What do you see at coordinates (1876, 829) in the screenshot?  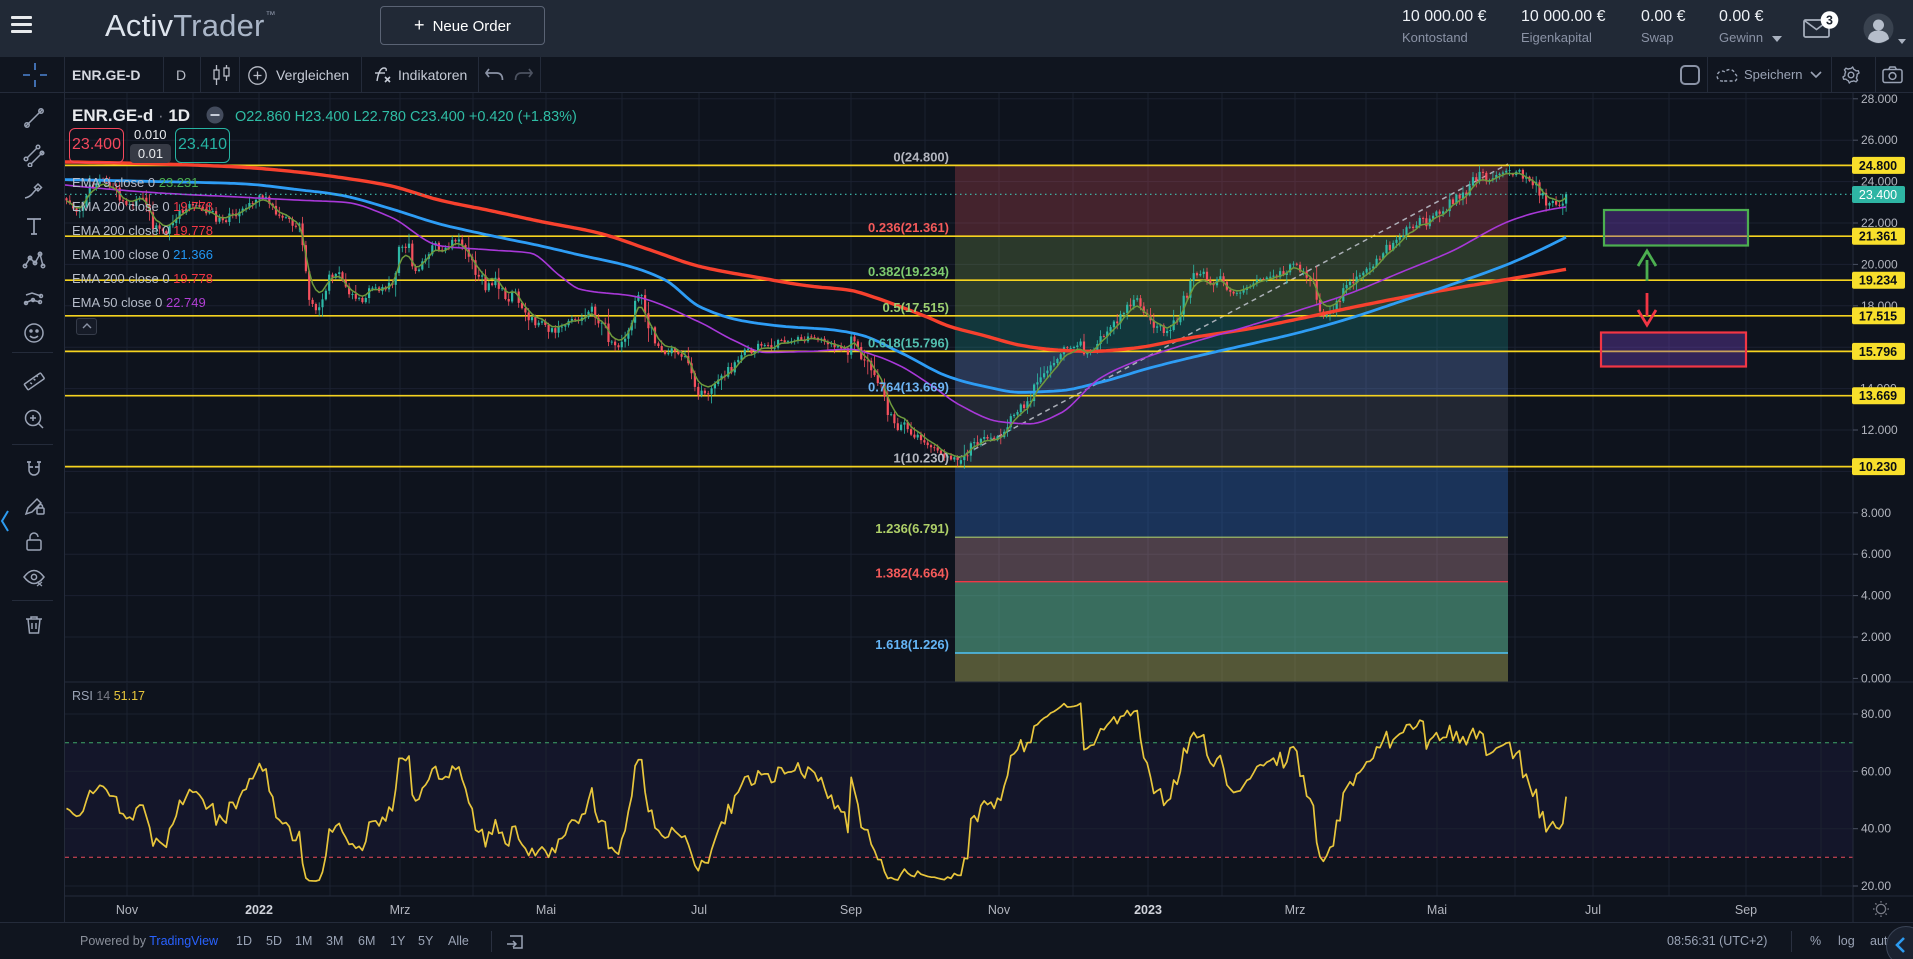 I see `svg-text: 40.00` at bounding box center [1876, 829].